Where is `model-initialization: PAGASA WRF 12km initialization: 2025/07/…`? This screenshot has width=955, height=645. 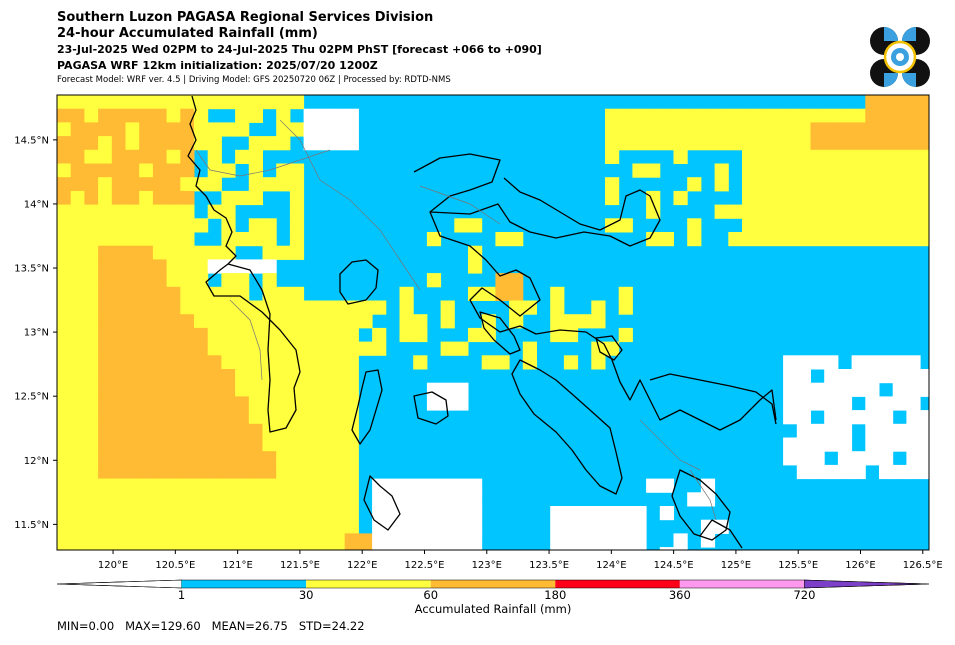 model-initialization: PAGASA WRF 12km initialization: 2025/07/… is located at coordinates (217, 65).